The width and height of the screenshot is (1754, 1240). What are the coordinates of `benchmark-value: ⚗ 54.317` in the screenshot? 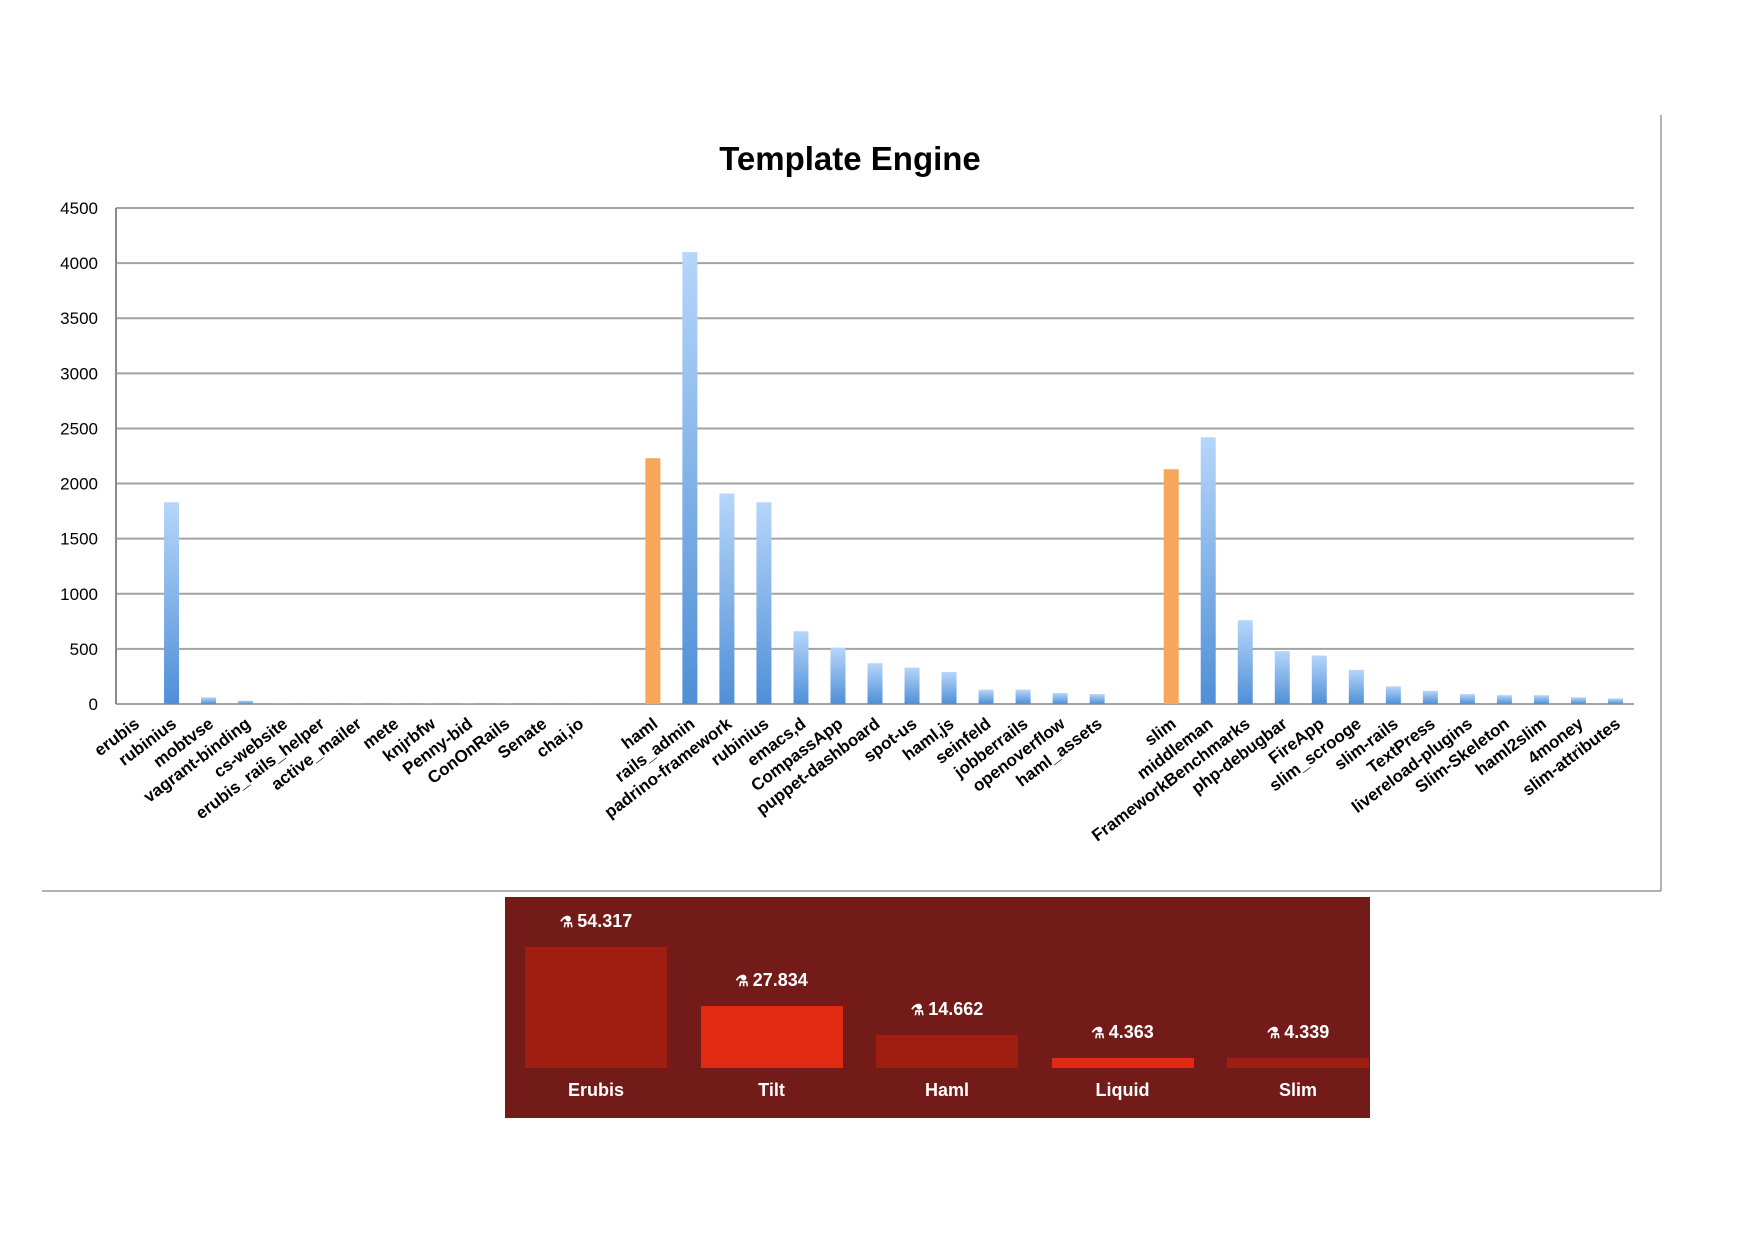 It's located at (596, 921).